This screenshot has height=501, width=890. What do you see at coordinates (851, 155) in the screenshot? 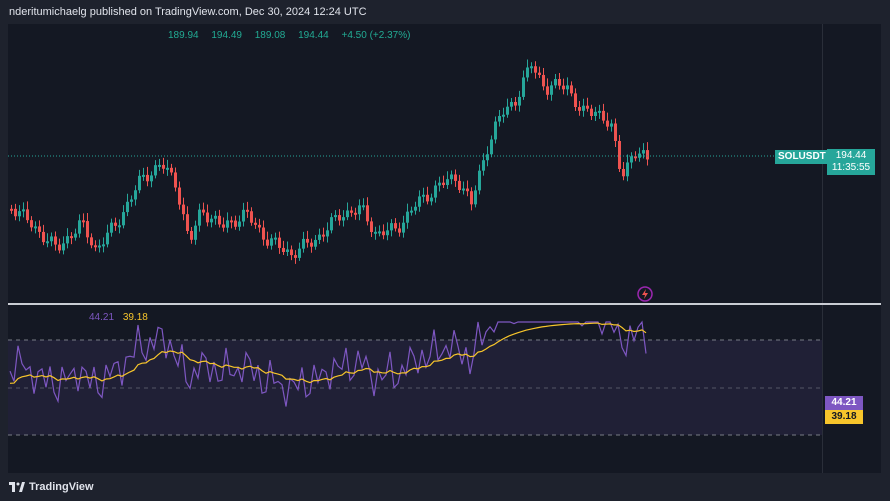
I see `price-tag-value: 194.44` at bounding box center [851, 155].